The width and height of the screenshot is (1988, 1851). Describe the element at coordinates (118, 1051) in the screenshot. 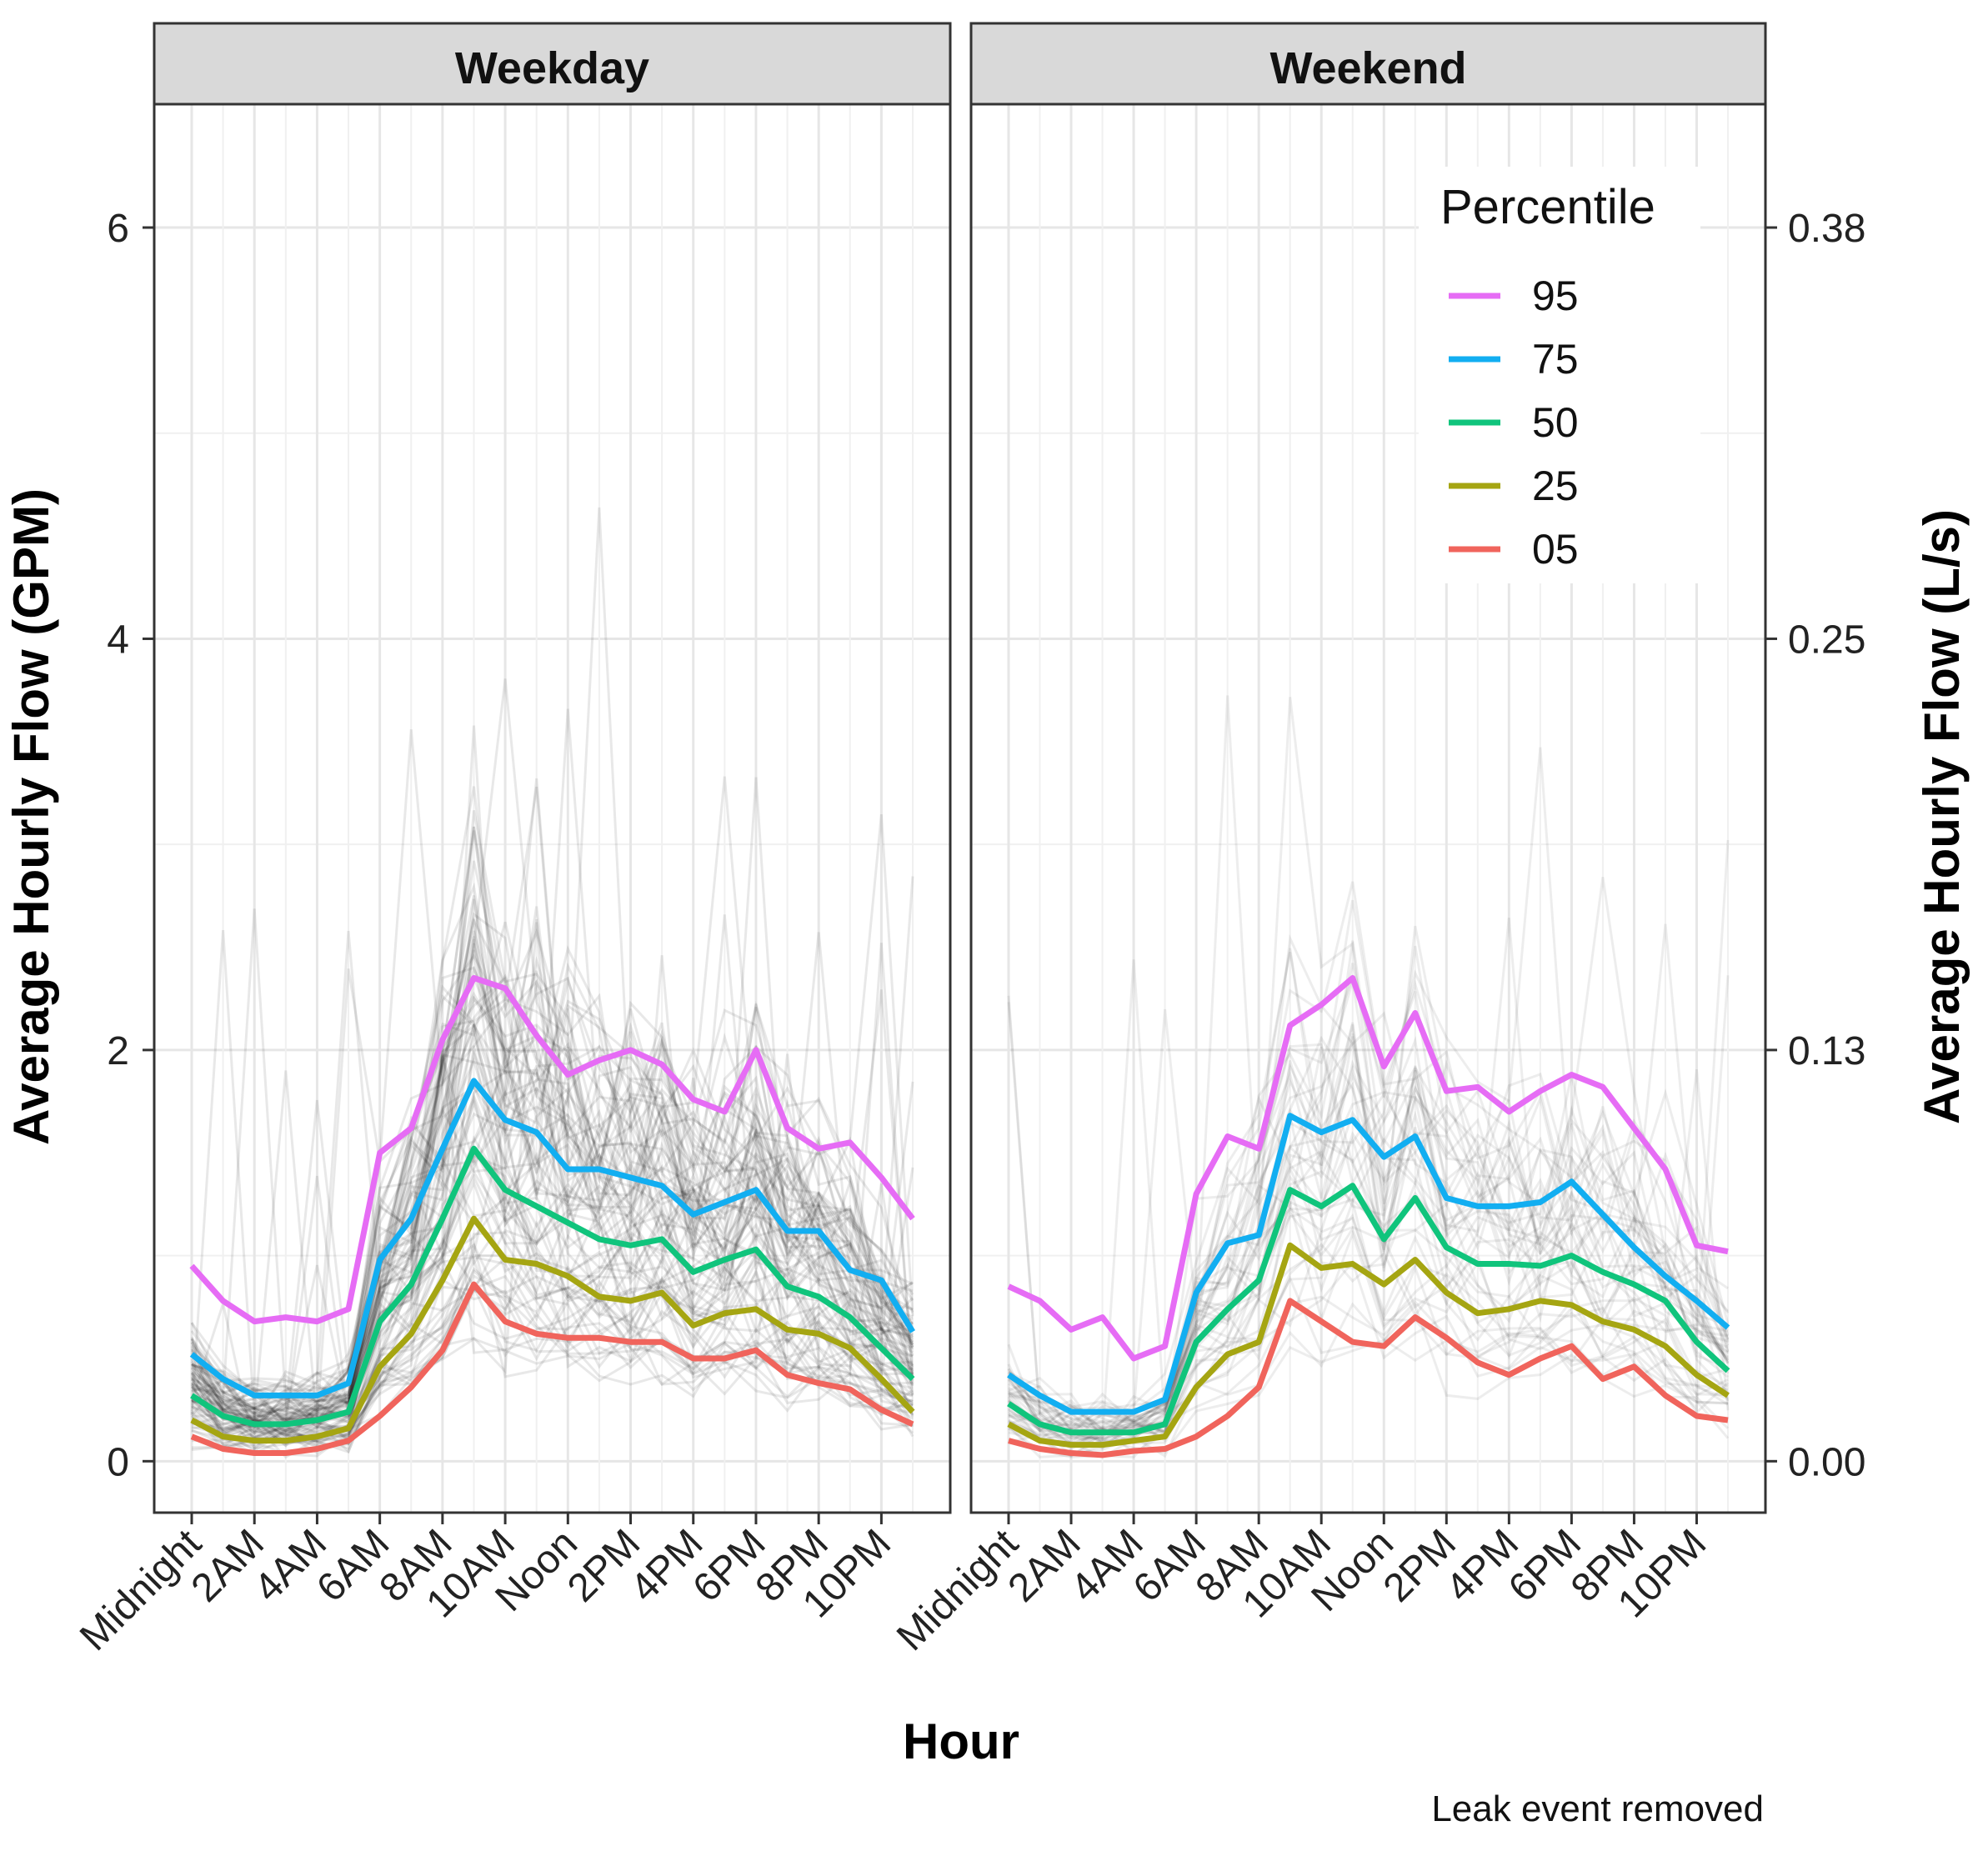

I see `y-tick-label: 2` at that location.